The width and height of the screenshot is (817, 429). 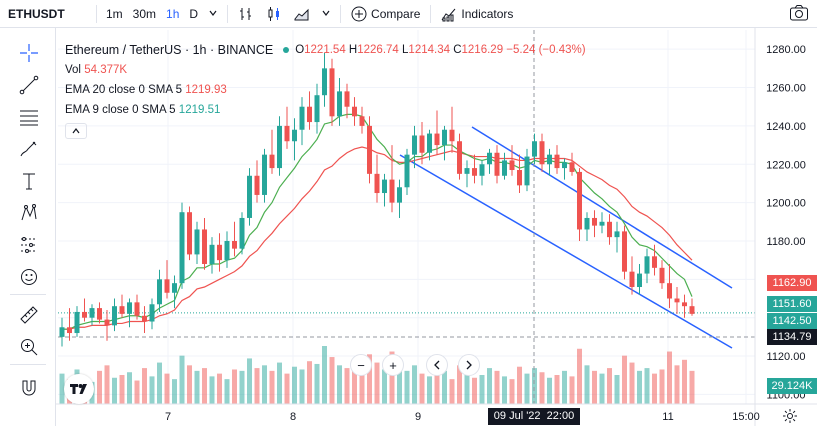 I want to click on crosshair-icon, so click(x=29, y=53).